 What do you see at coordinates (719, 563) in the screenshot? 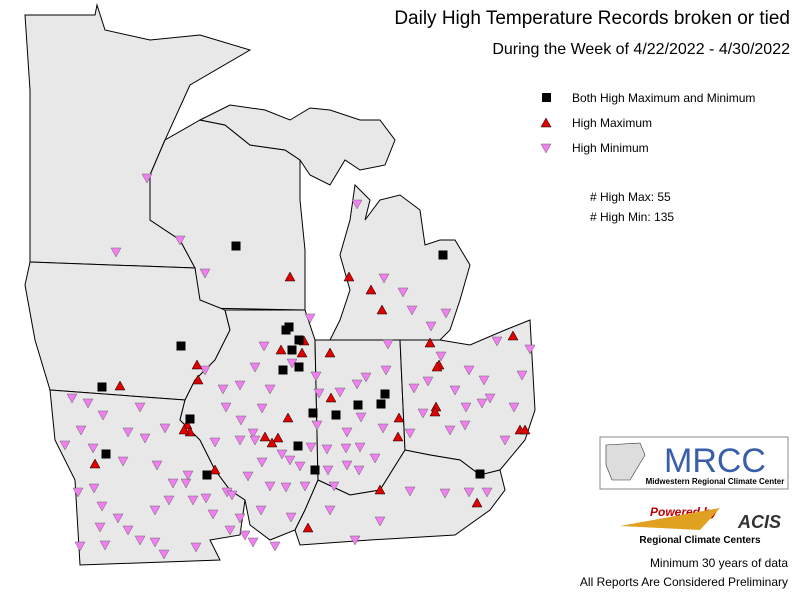
I see `note: Minimum 30 years of data` at bounding box center [719, 563].